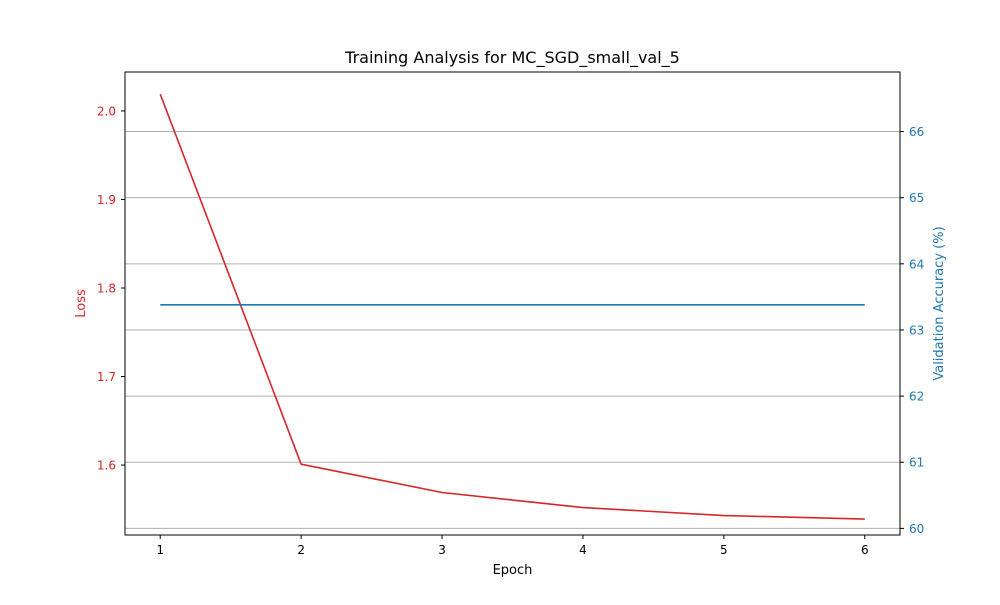 This screenshot has height=605, width=1000. Describe the element at coordinates (724, 550) in the screenshot. I see `x-tick-label-5: 5` at that location.